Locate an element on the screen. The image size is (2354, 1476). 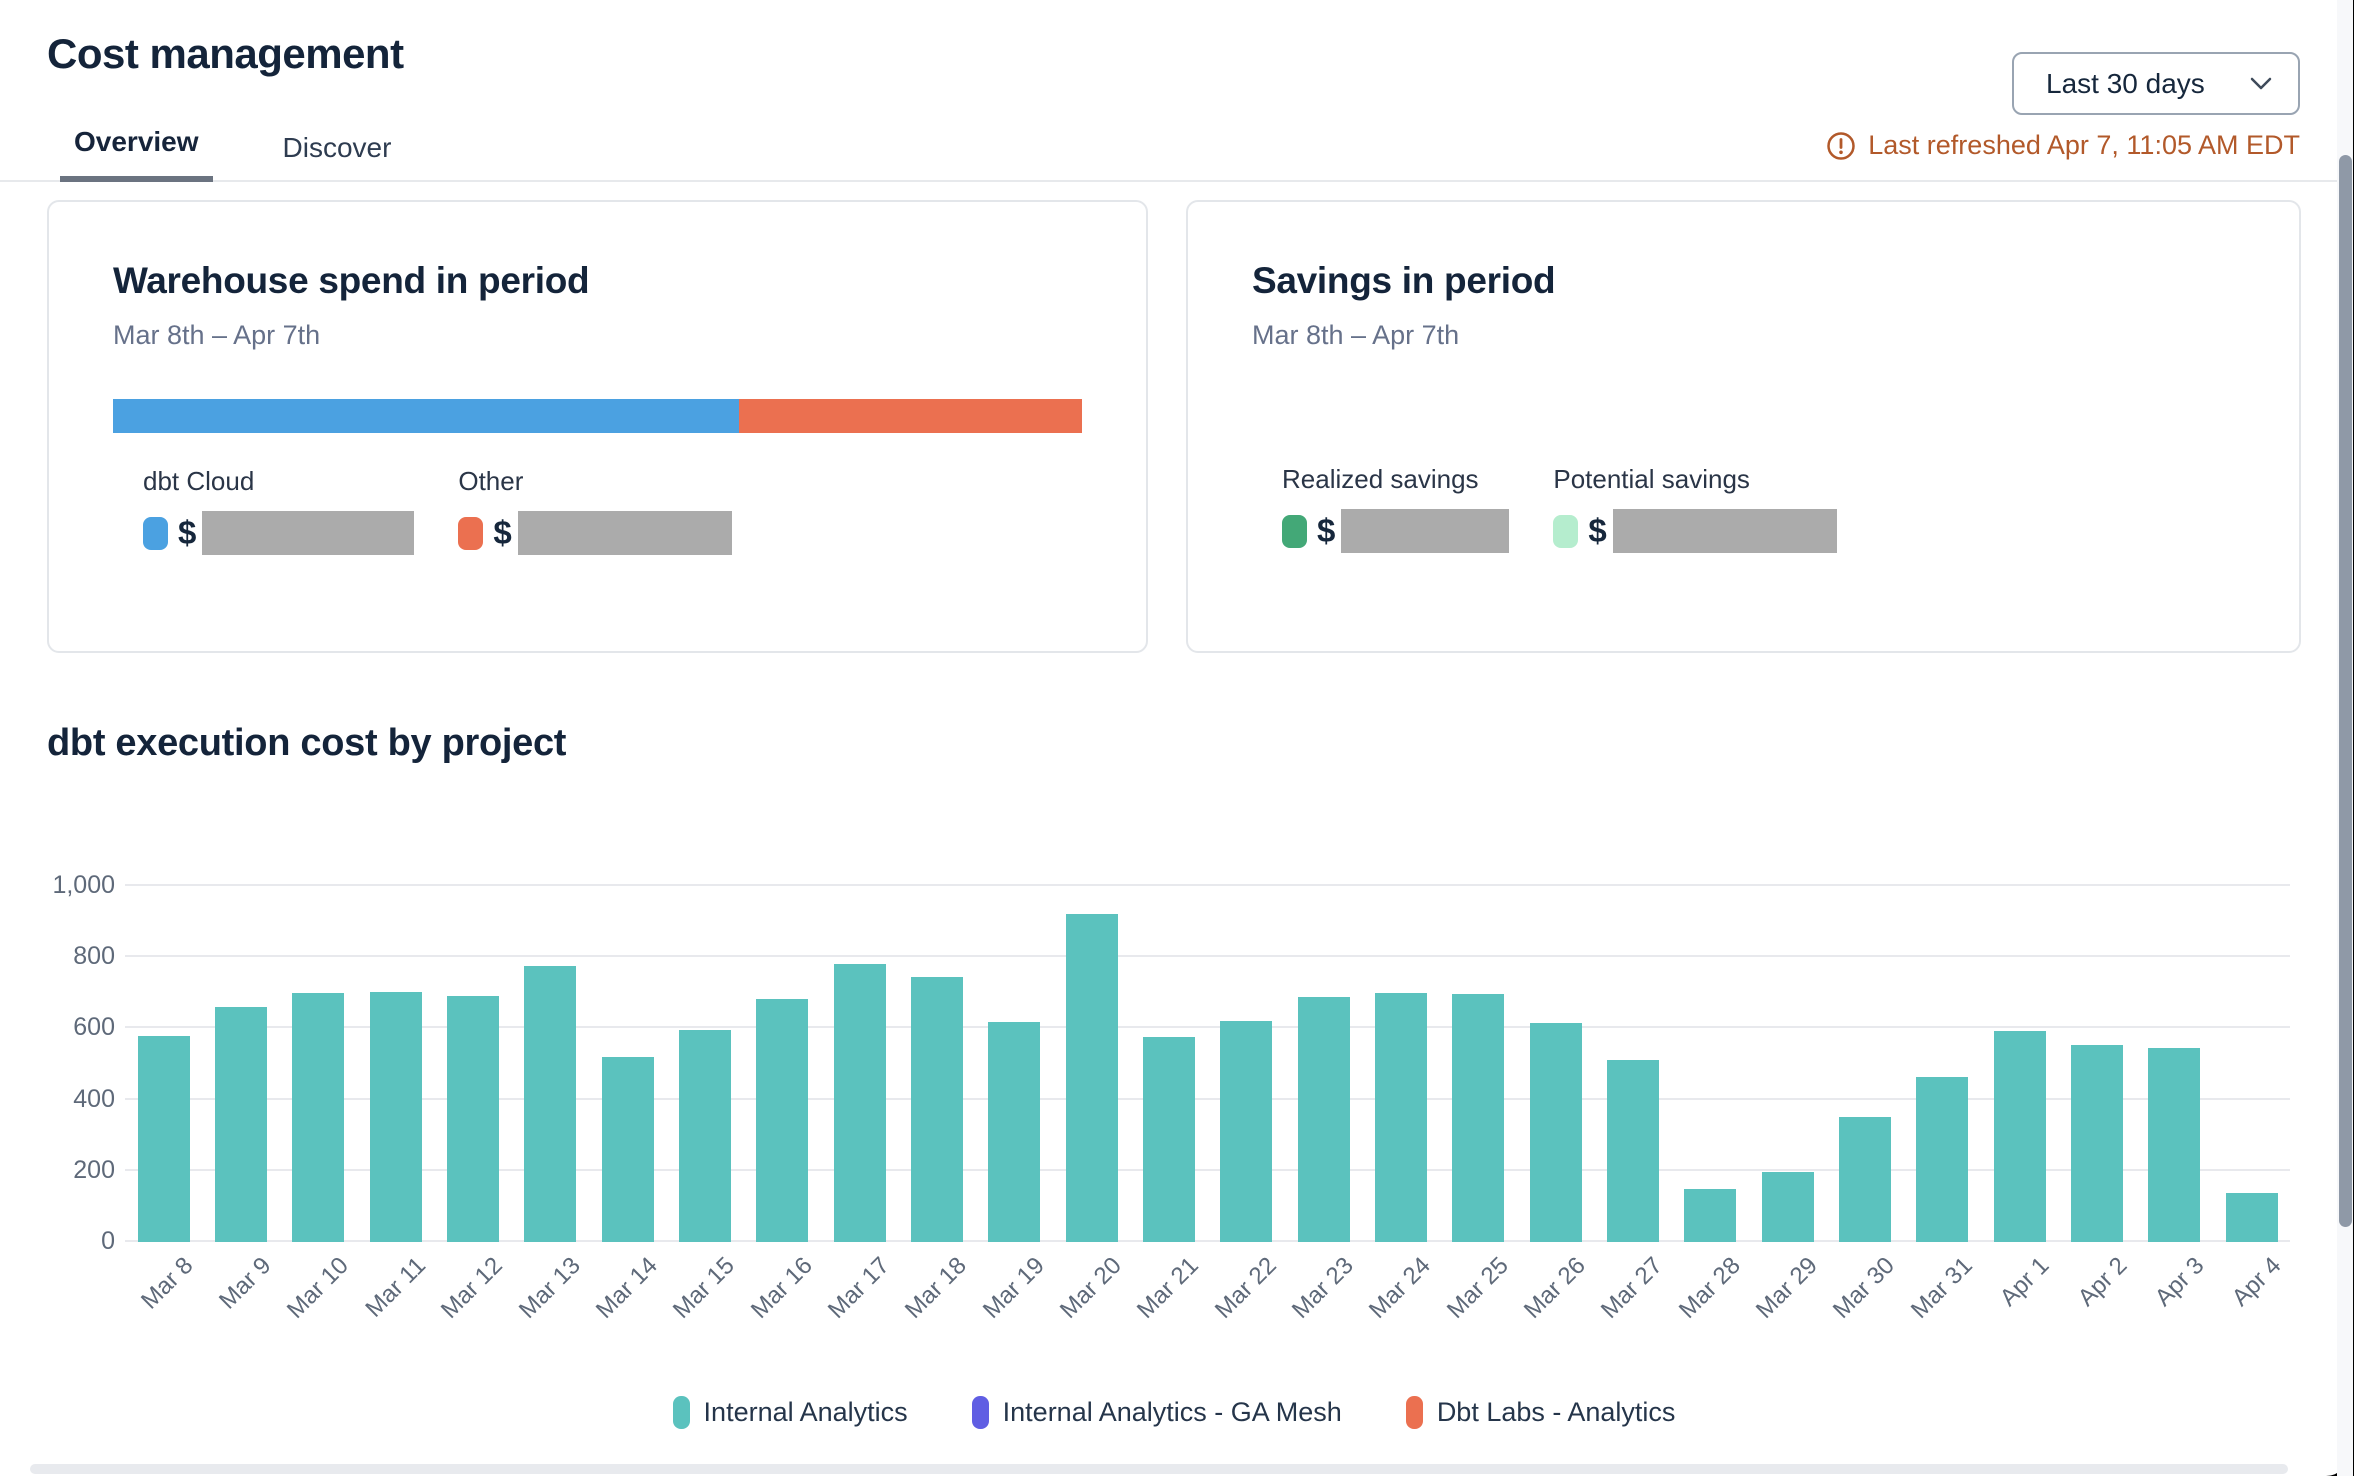
tab-discover: Discover is located at coordinates (337, 147).